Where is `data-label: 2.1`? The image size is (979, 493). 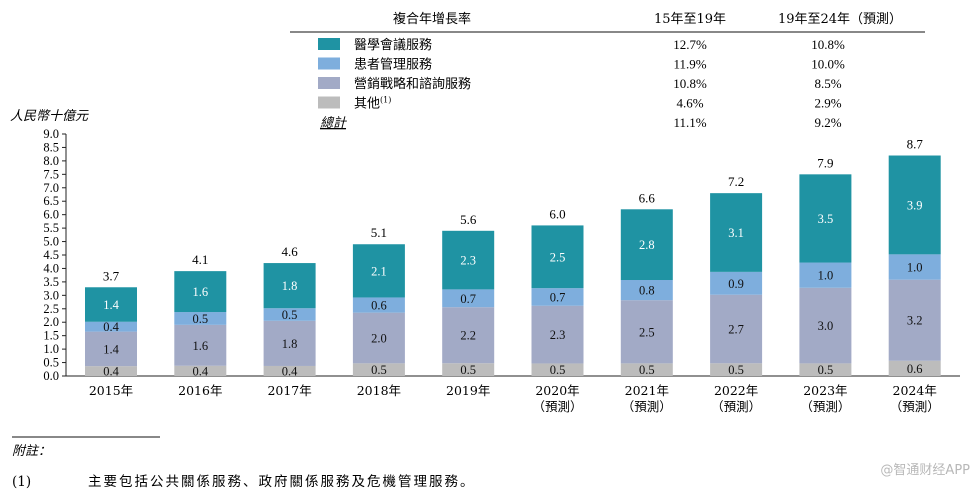 data-label: 2.1 is located at coordinates (379, 271).